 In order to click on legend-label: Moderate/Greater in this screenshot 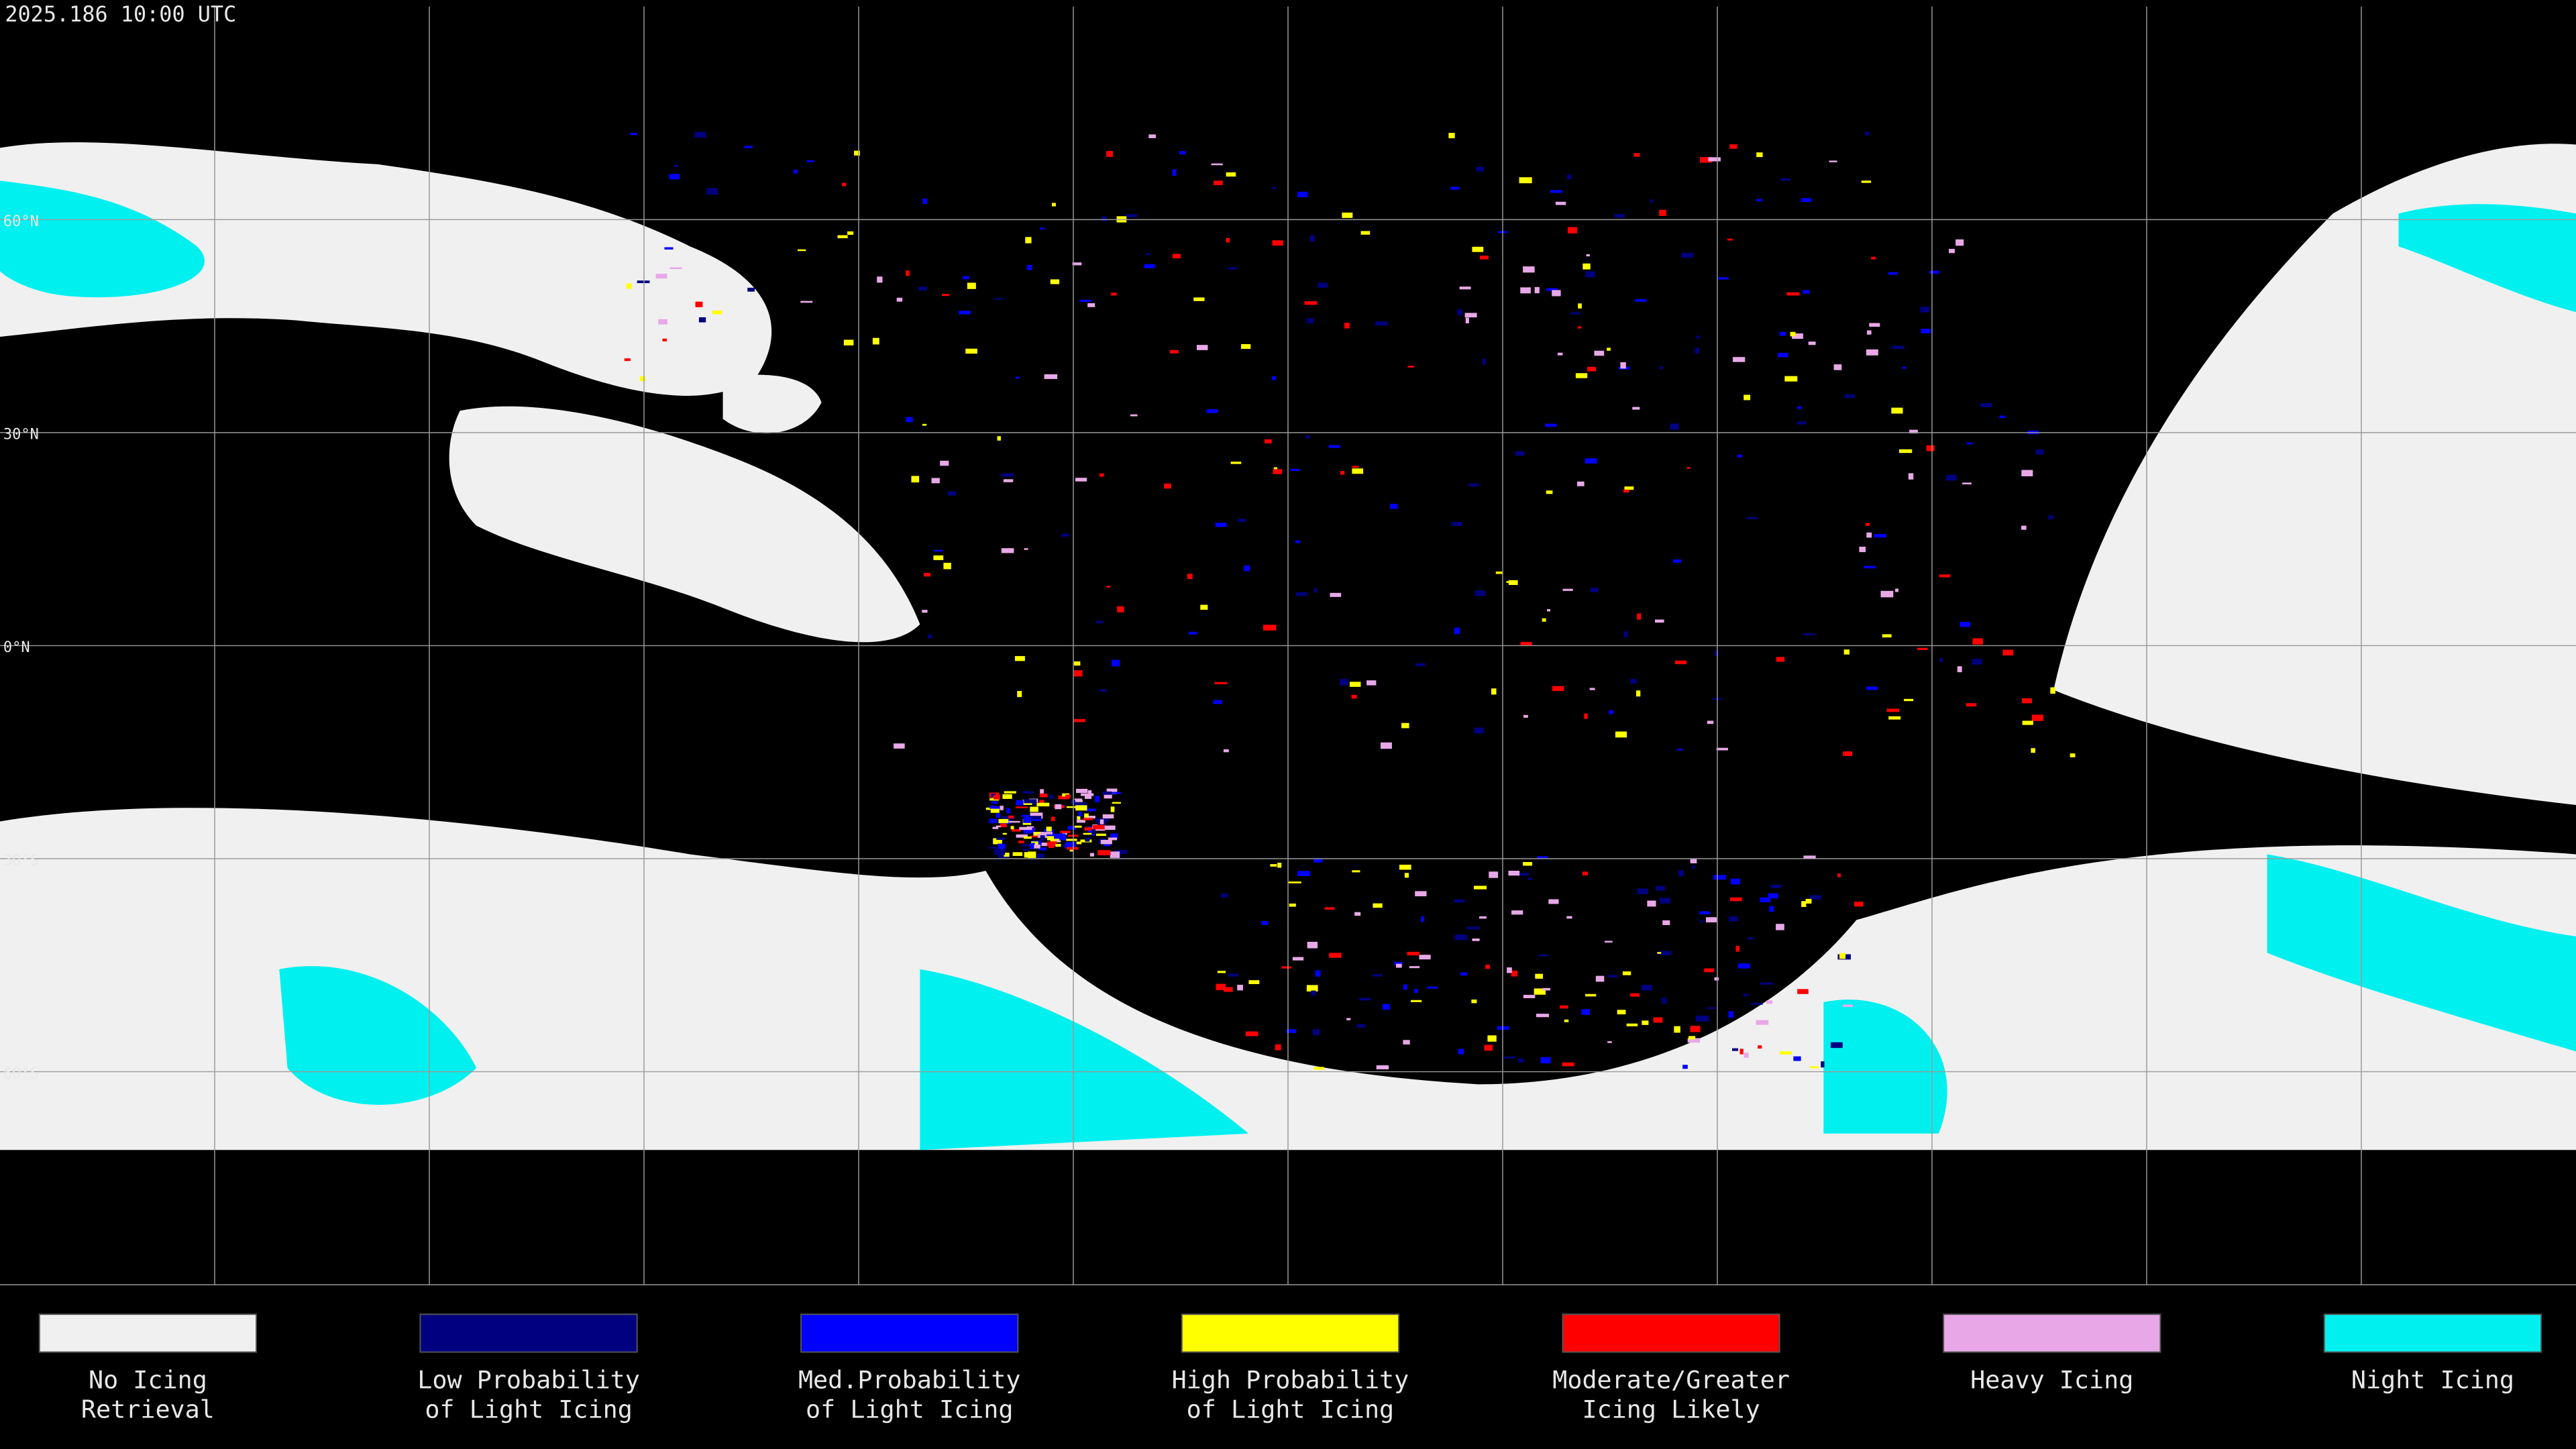, I will do `click(1671, 1379)`.